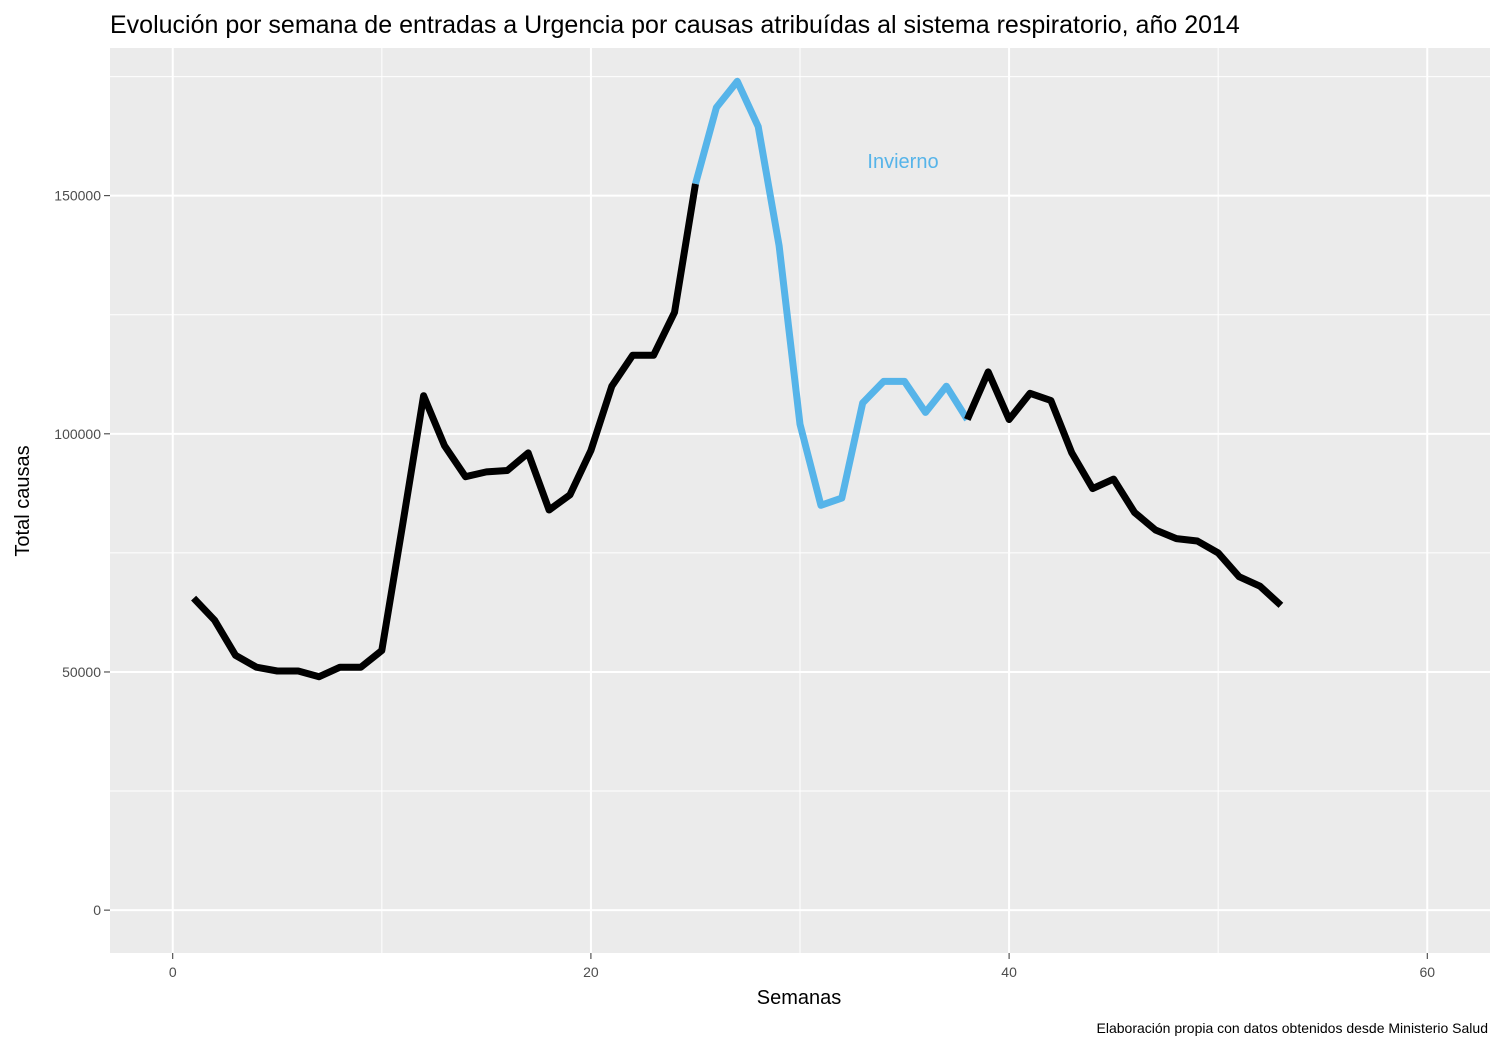 The height and width of the screenshot is (1050, 1500). I want to click on y-tick-label: 100000, so click(77, 434).